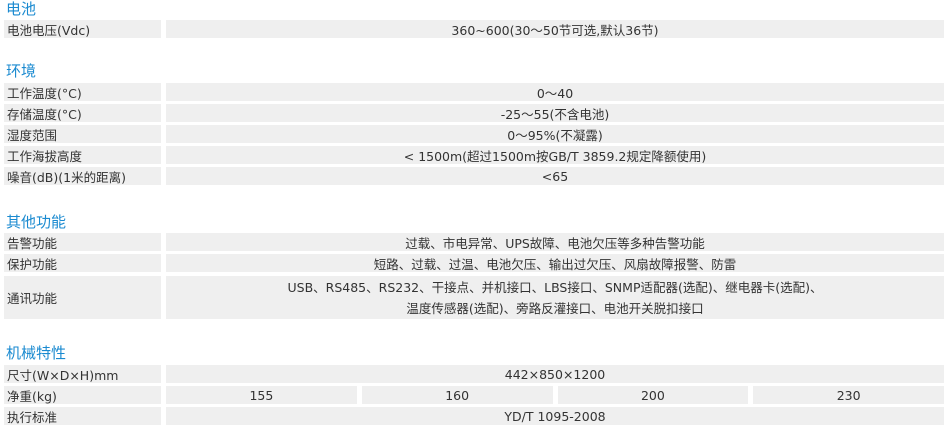 The image size is (946, 430). What do you see at coordinates (36, 222) in the screenshot?
I see `section-title-other-functions: 其他功能` at bounding box center [36, 222].